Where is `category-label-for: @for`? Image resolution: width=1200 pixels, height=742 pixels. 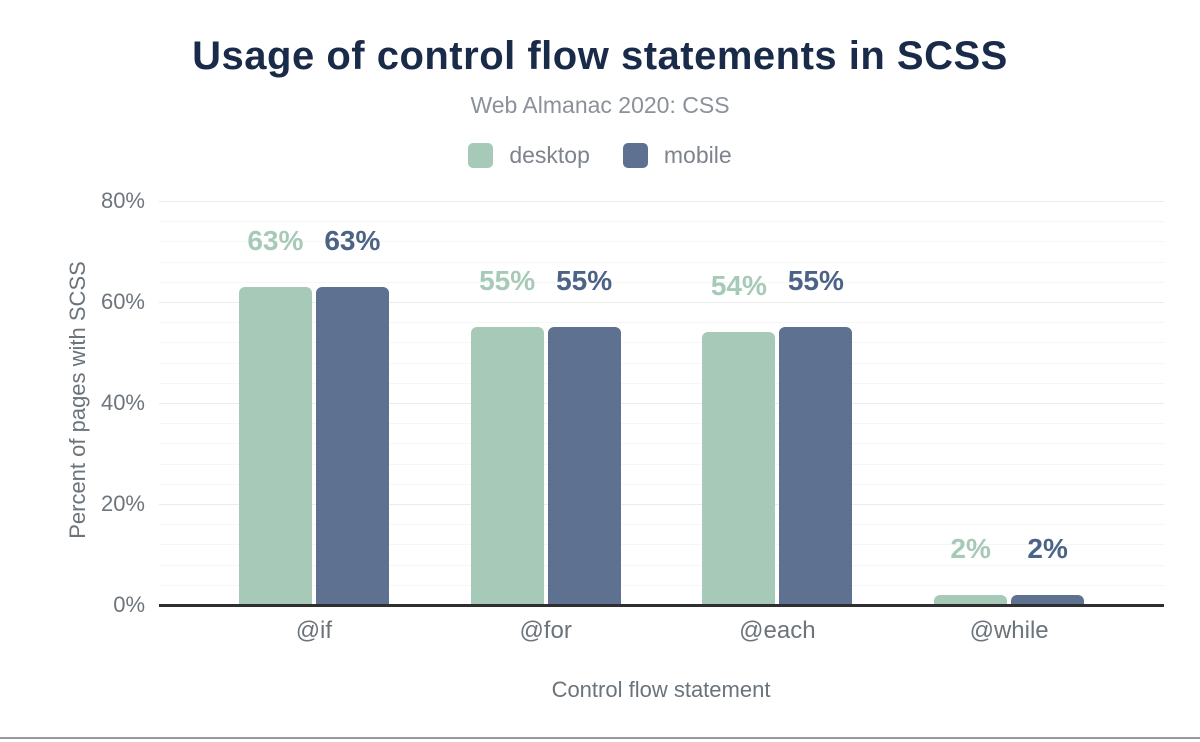 category-label-for: @for is located at coordinates (545, 630).